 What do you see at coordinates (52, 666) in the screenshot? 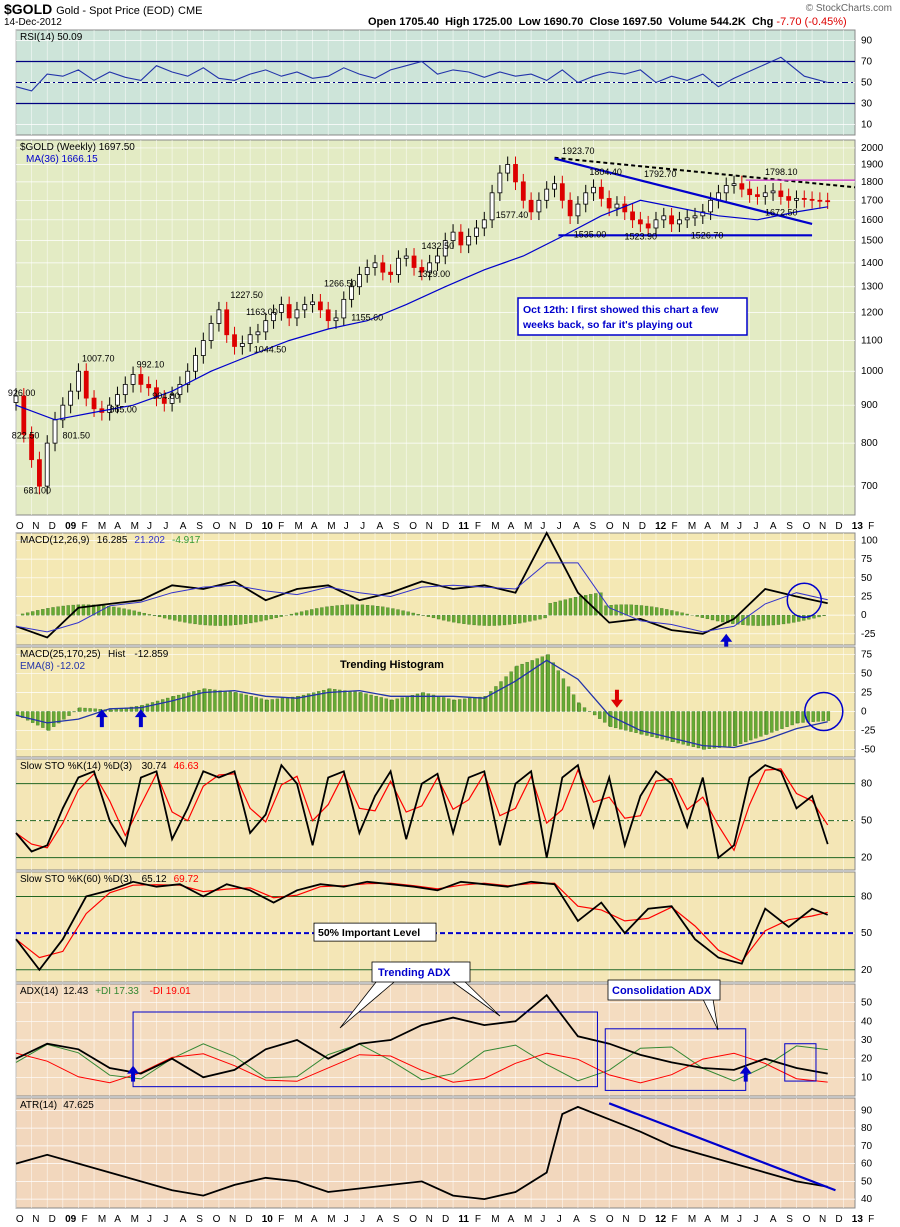
I see `ema-legend: EMA(8) -12.02` at bounding box center [52, 666].